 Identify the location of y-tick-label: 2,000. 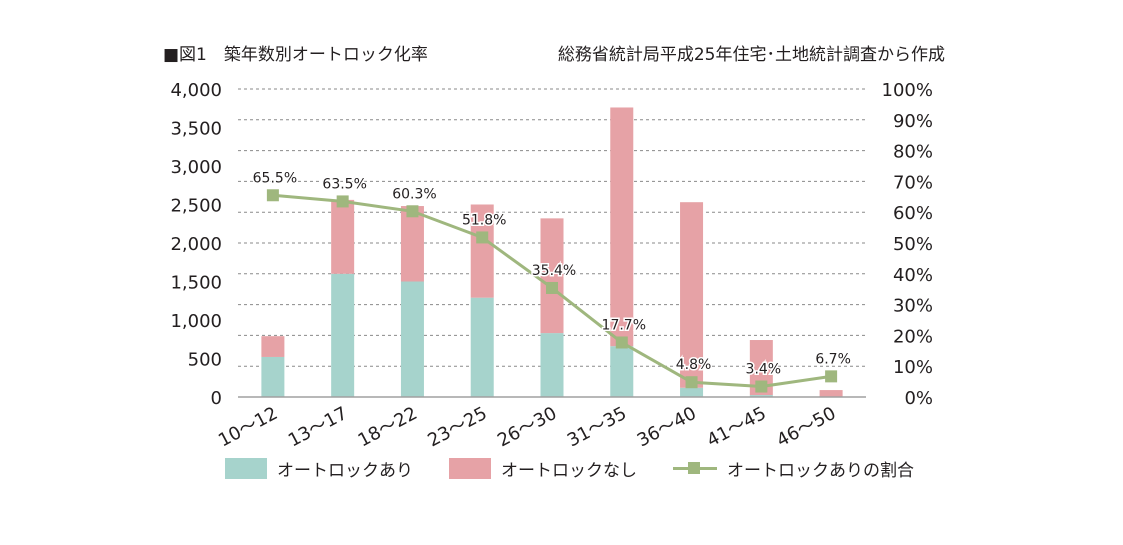
(196, 244).